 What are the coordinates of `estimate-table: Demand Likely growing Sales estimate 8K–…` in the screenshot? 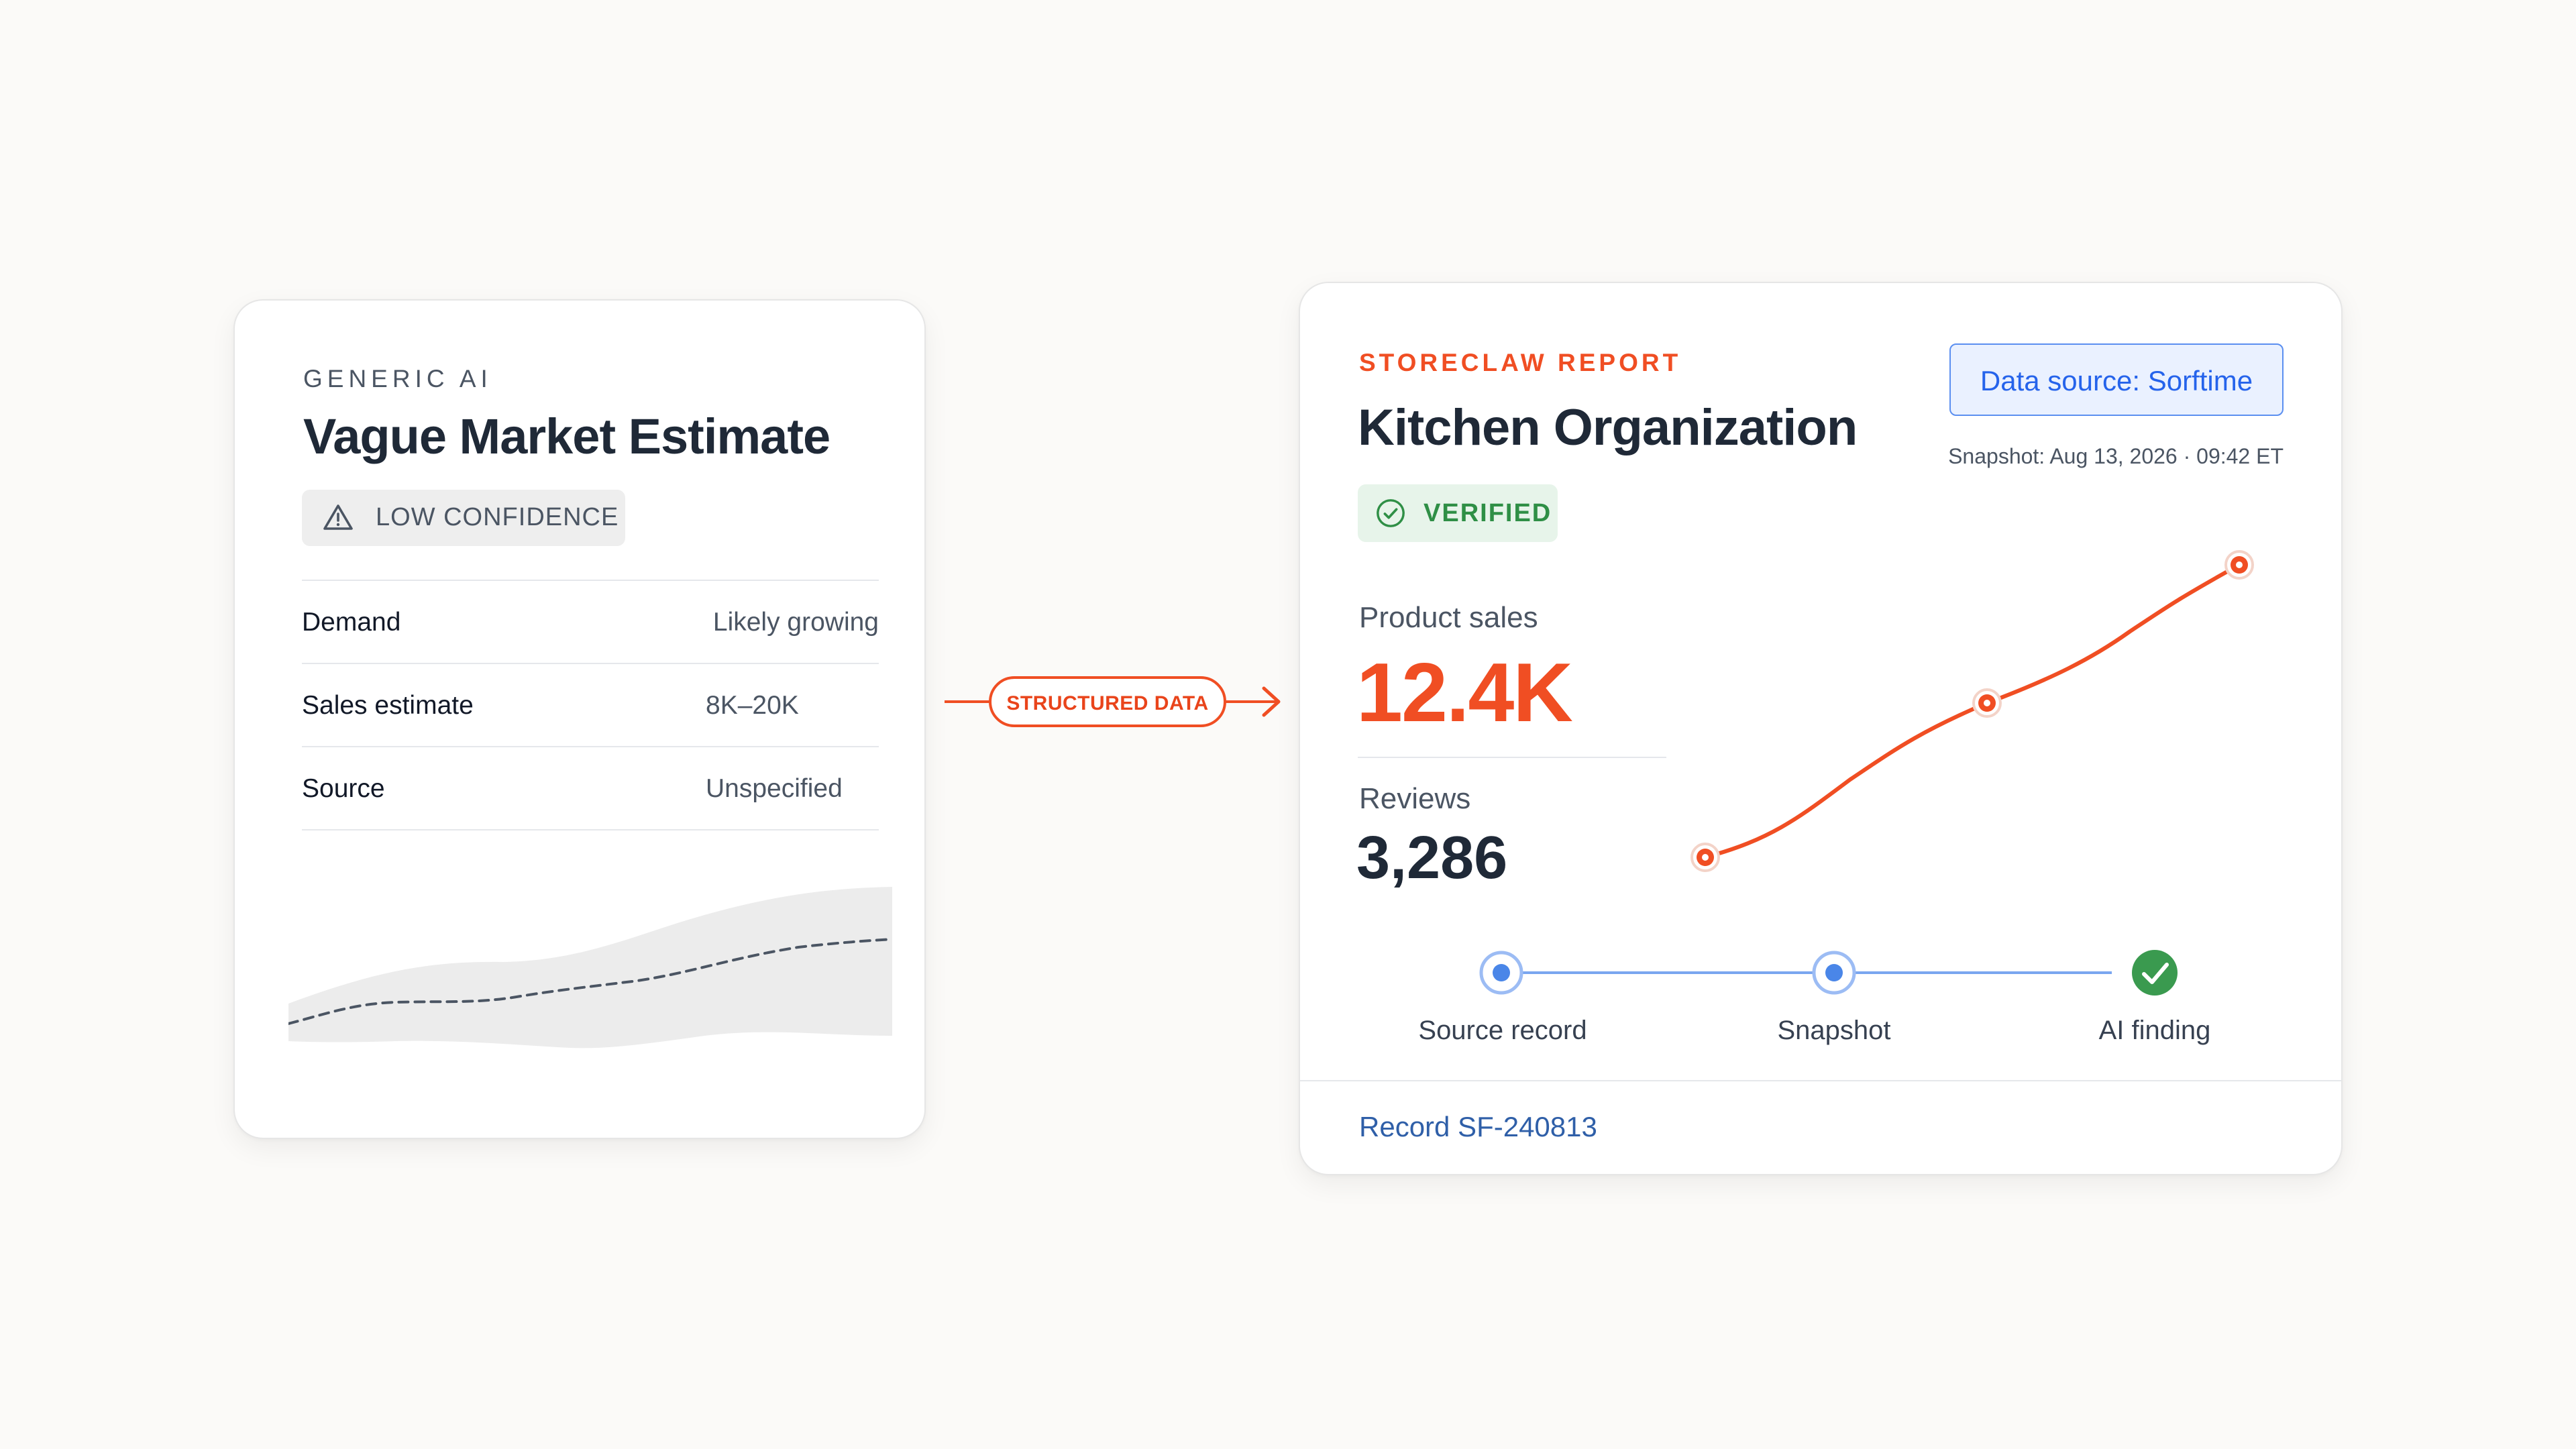 It's located at (590, 705).